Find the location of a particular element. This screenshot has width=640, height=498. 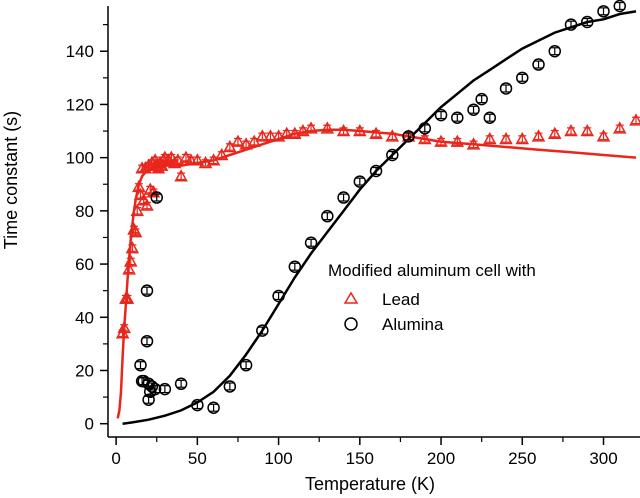

y-tick-label: 80 is located at coordinates (84, 211).